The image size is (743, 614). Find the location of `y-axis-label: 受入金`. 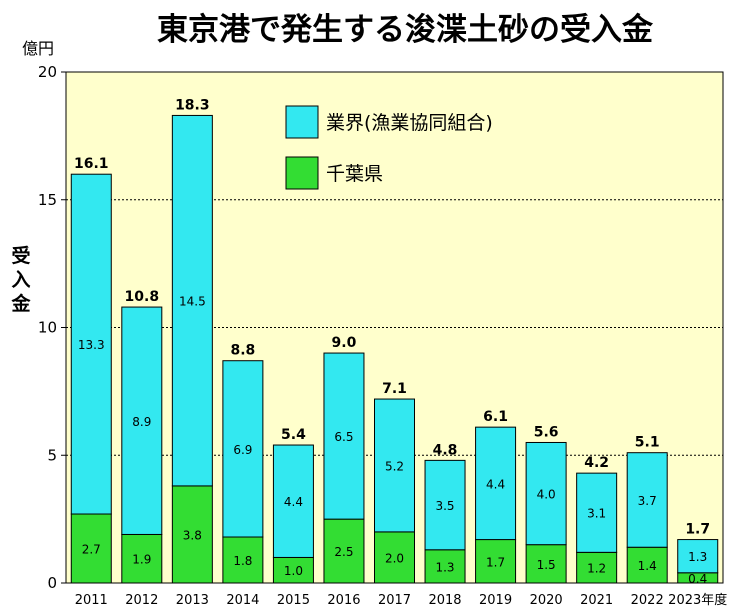

y-axis-label: 受入金 is located at coordinates (20, 279).